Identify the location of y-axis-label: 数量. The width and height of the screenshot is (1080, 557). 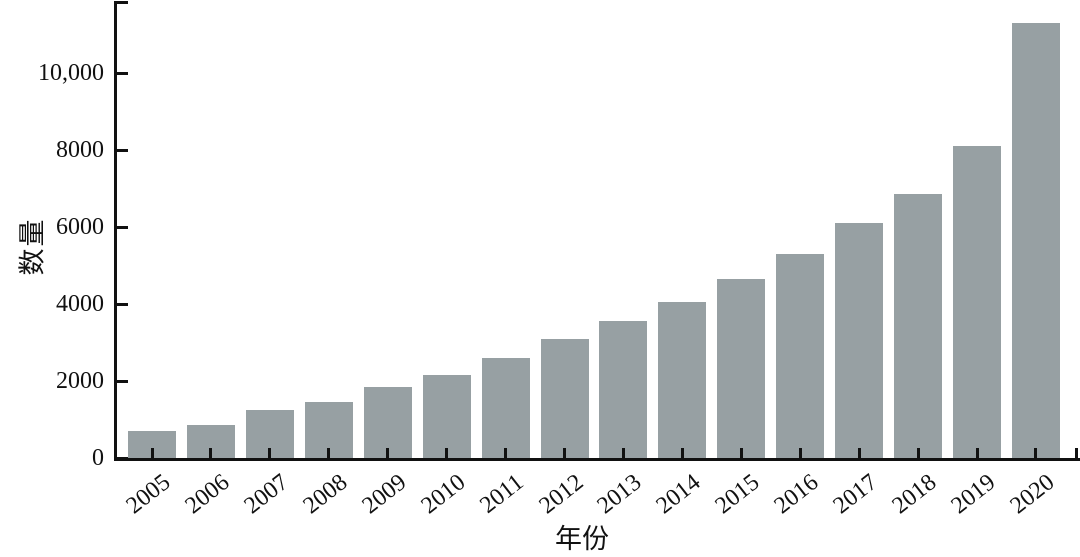
(32, 246).